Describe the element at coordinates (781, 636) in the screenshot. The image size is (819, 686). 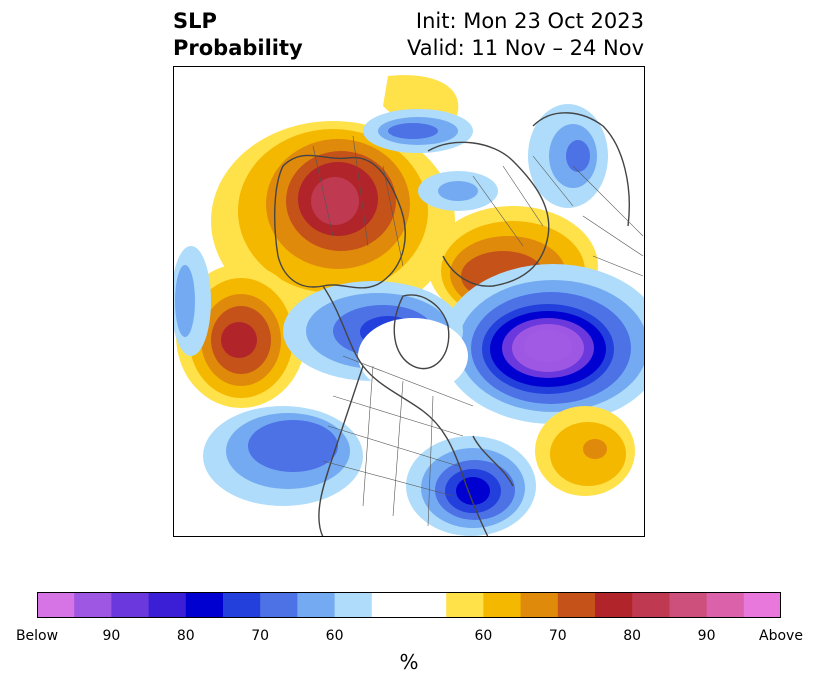
I see `colorbar-tick-label: Above` at that location.